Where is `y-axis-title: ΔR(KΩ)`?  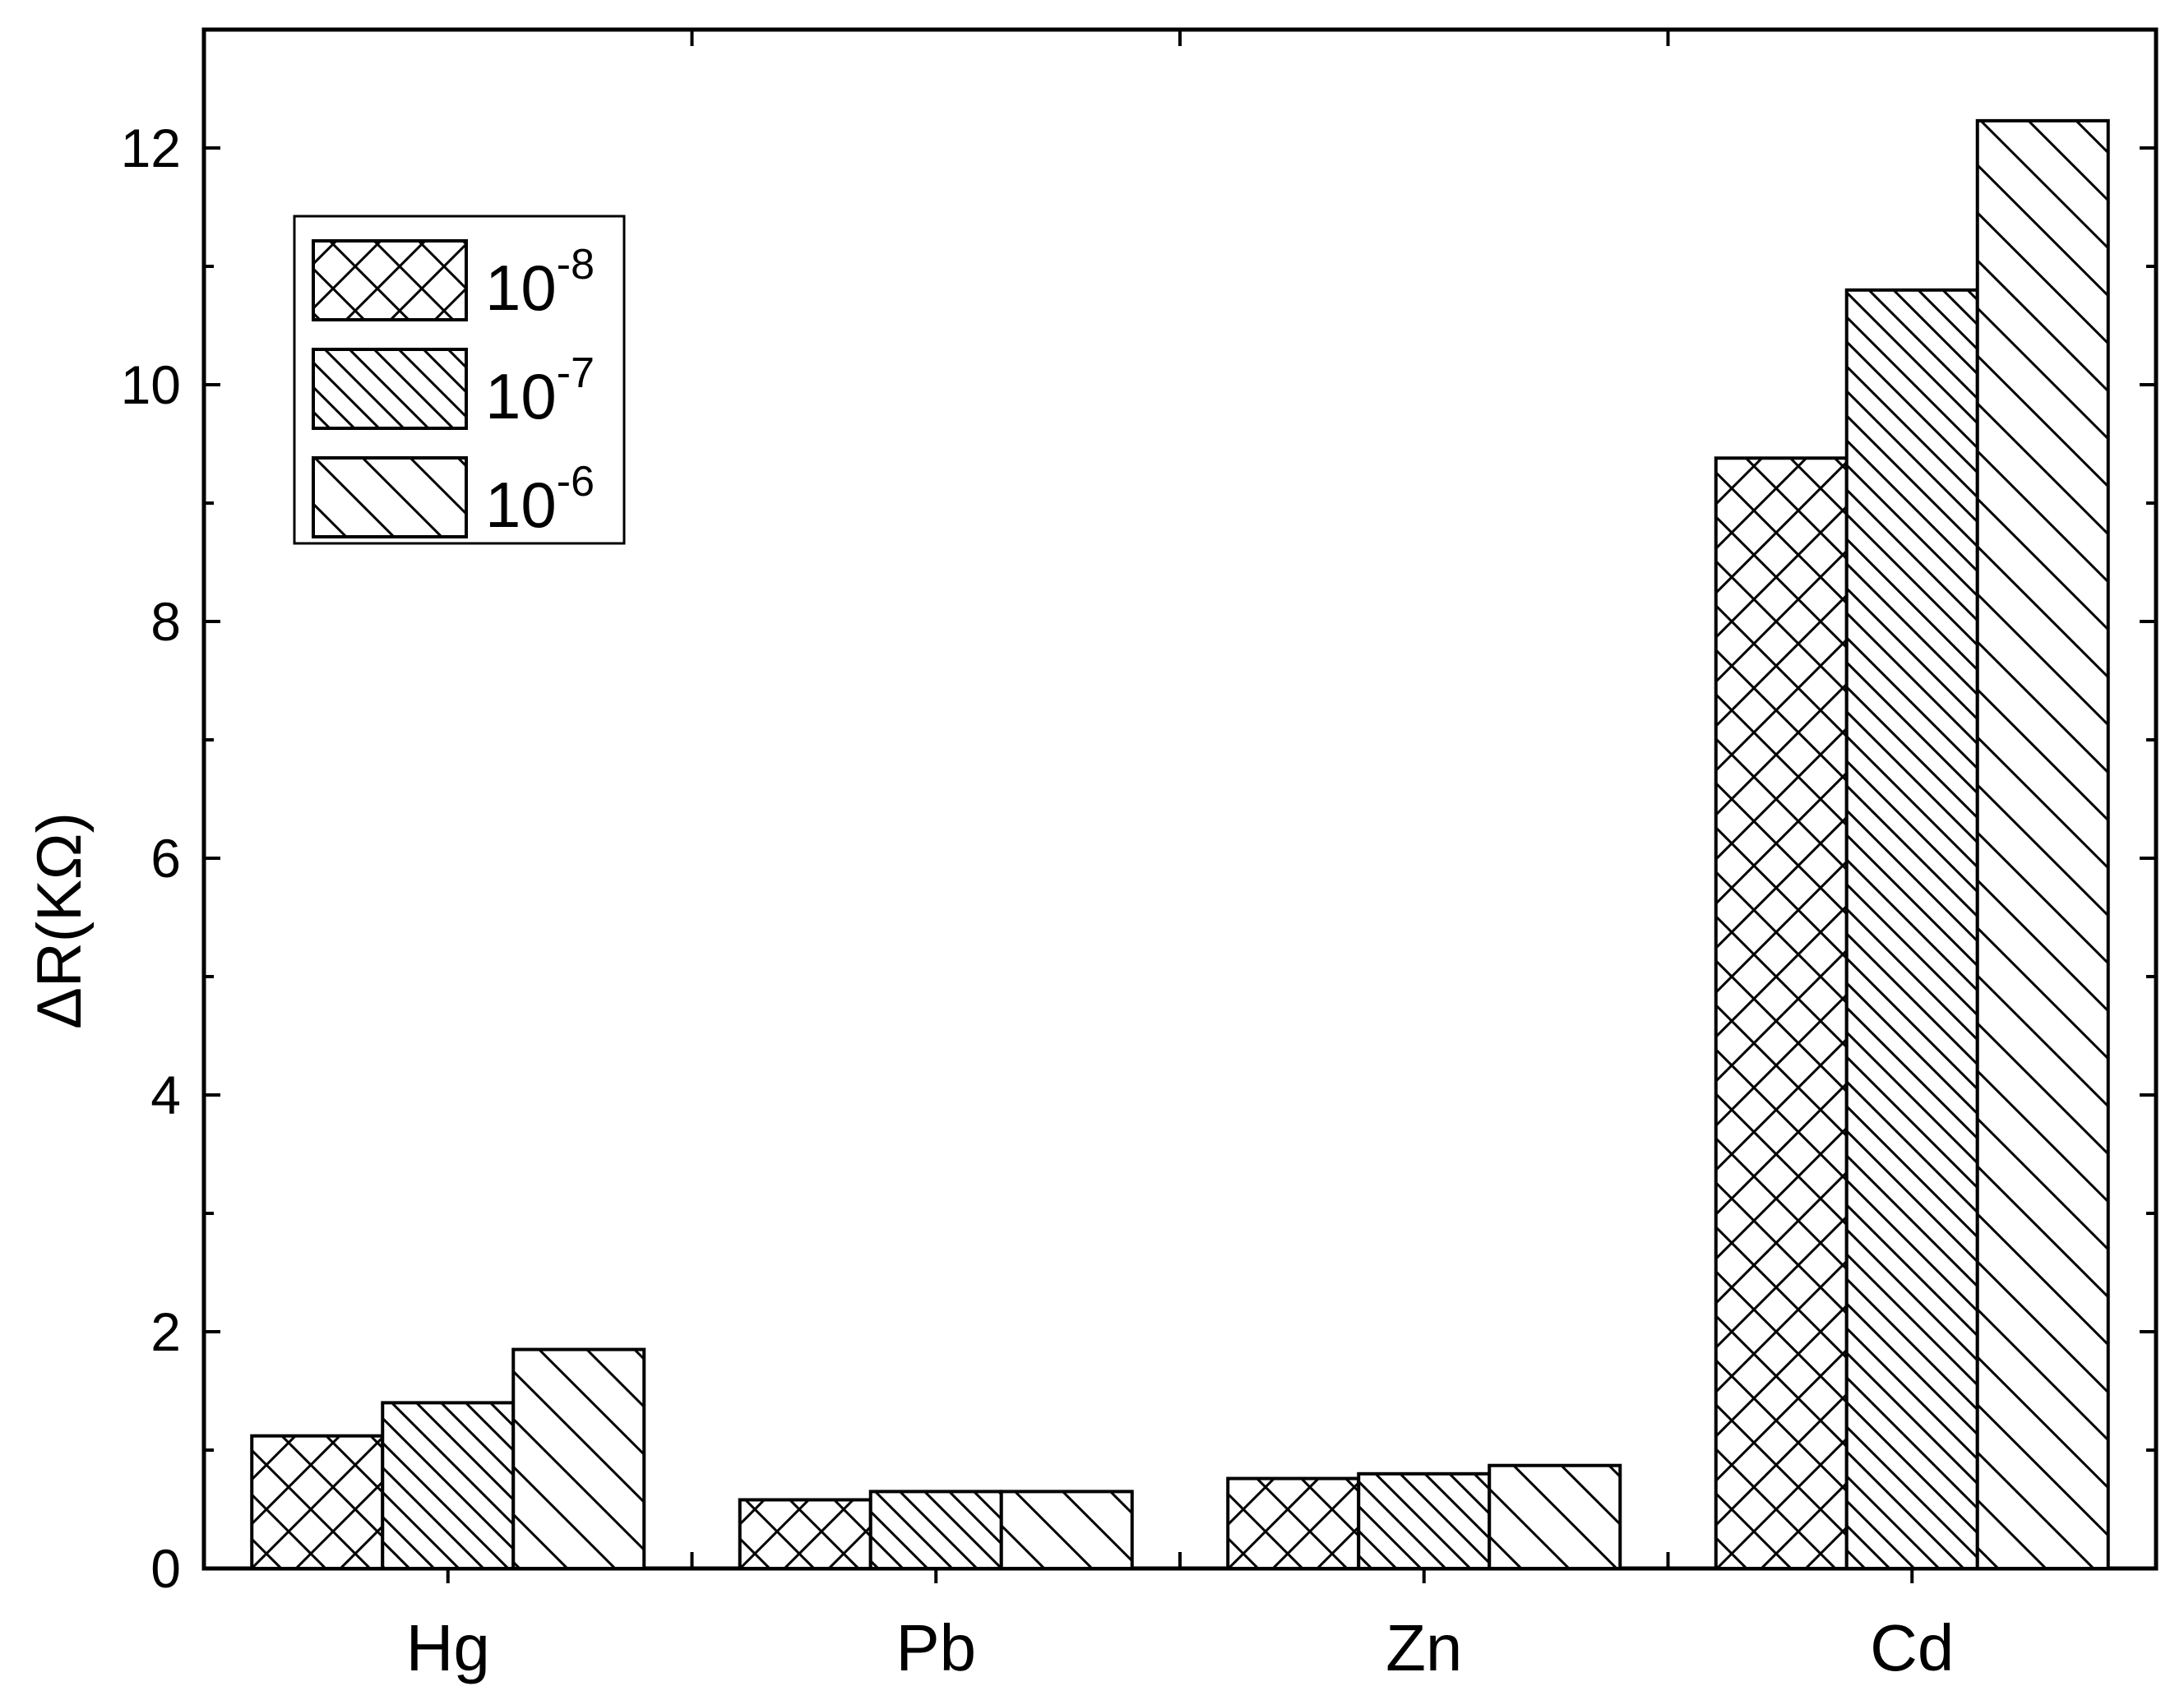
y-axis-title: ΔR(KΩ) is located at coordinates (60, 920).